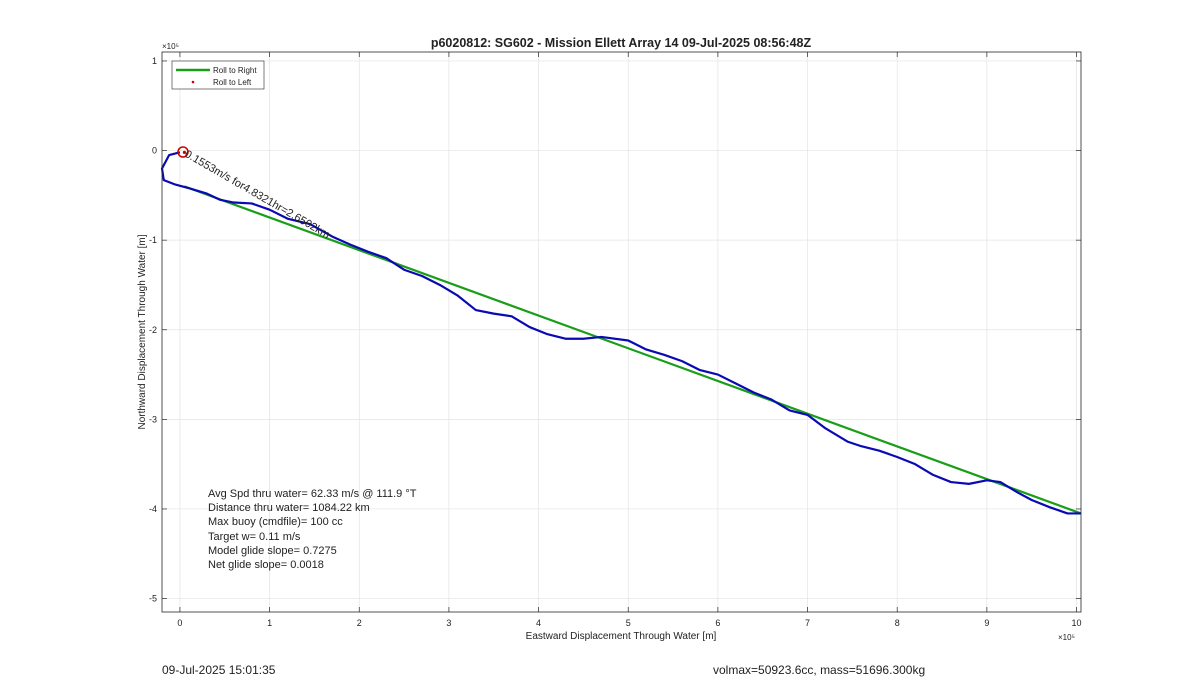  What do you see at coordinates (153, 599) in the screenshot?
I see `y-tick-label: -5` at bounding box center [153, 599].